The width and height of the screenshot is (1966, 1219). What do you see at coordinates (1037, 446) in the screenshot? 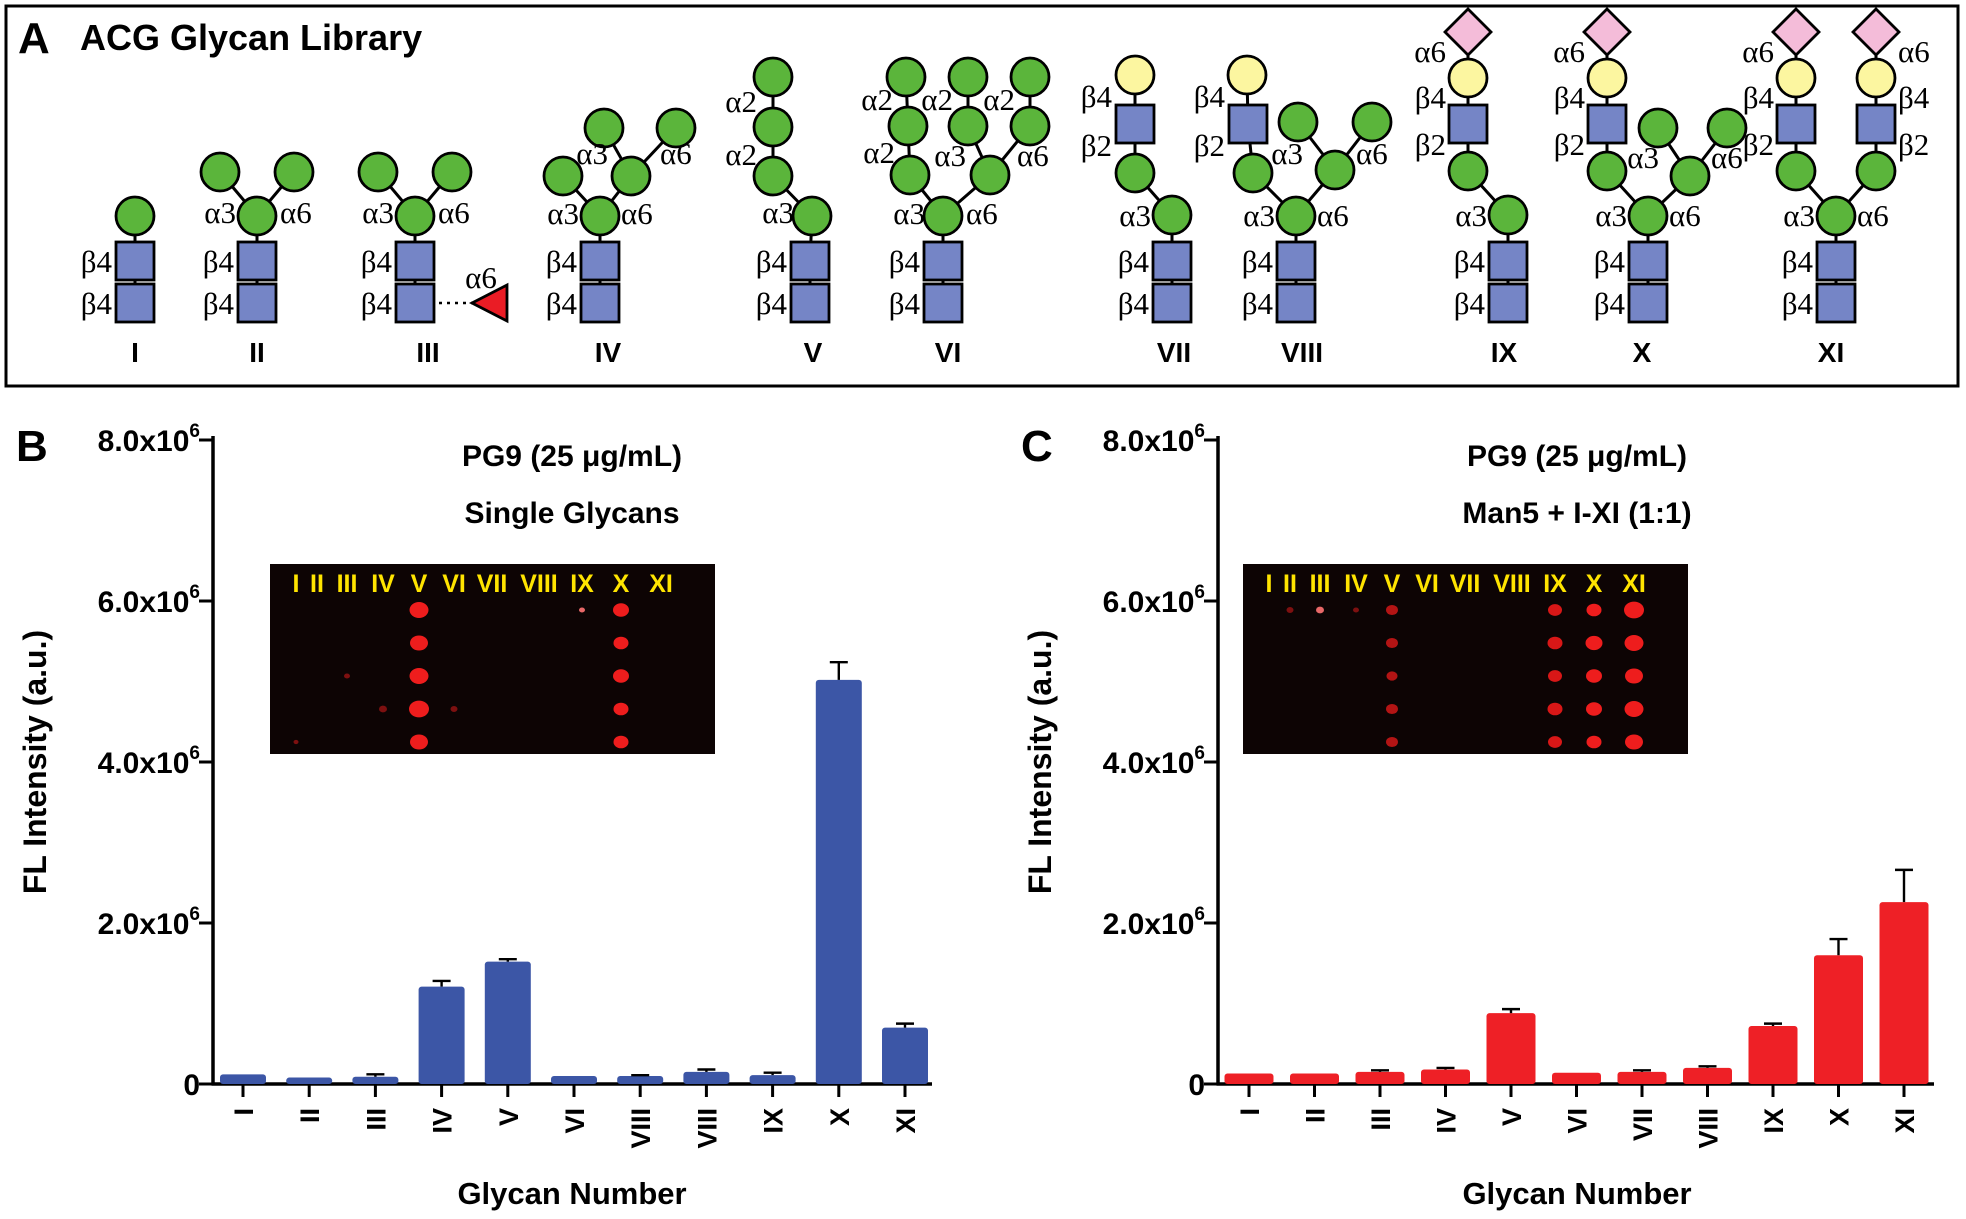
I see `panel-c-letter: C` at bounding box center [1037, 446].